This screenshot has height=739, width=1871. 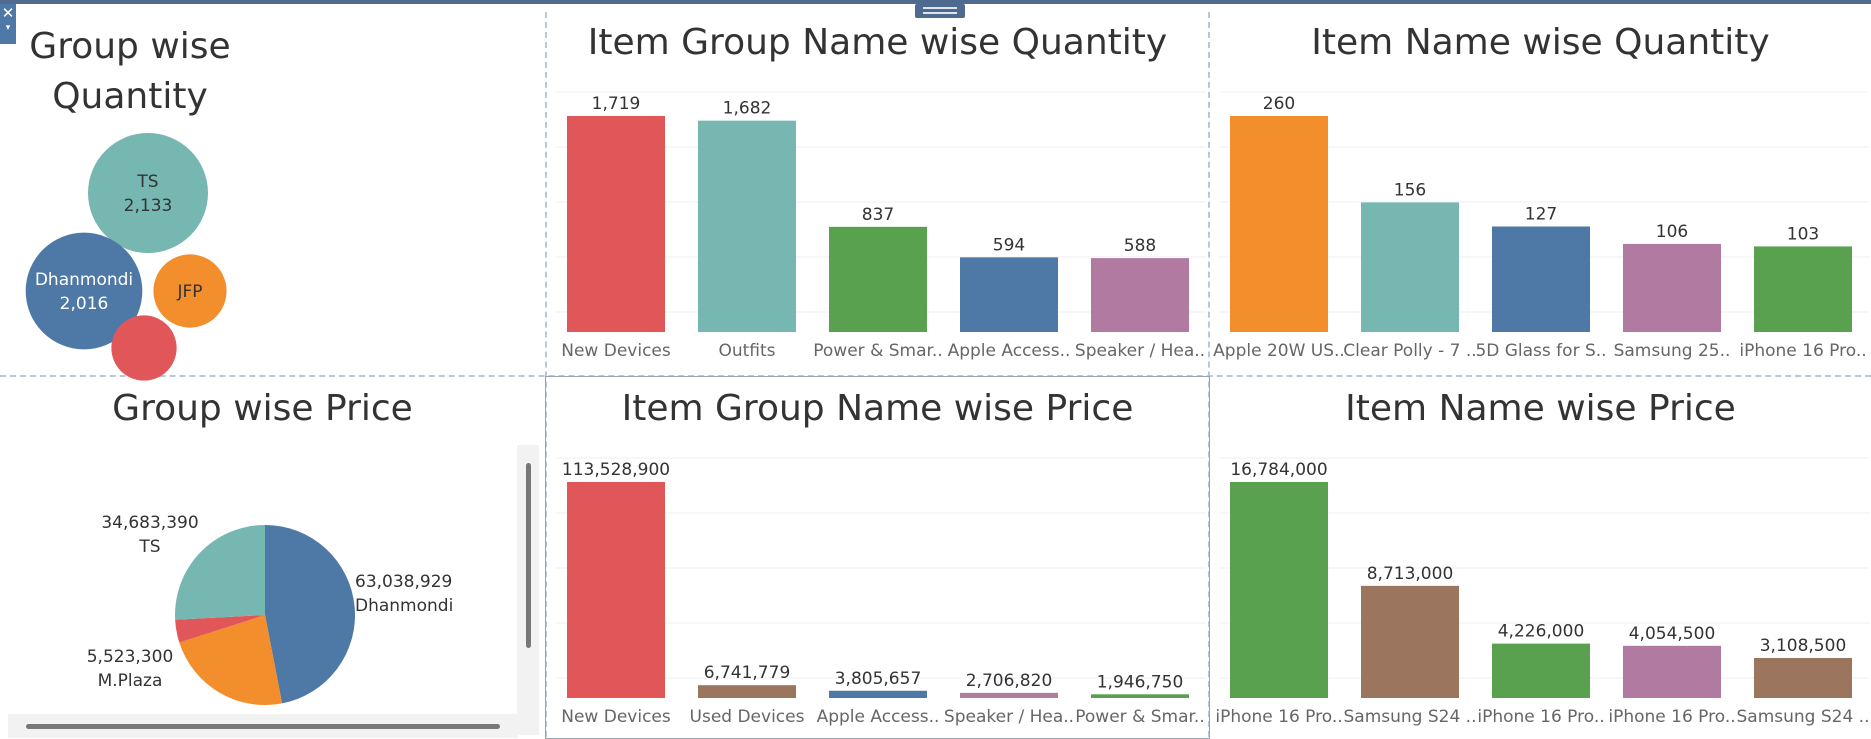 What do you see at coordinates (404, 606) in the screenshot?
I see `slice-label: Dhanmondi` at bounding box center [404, 606].